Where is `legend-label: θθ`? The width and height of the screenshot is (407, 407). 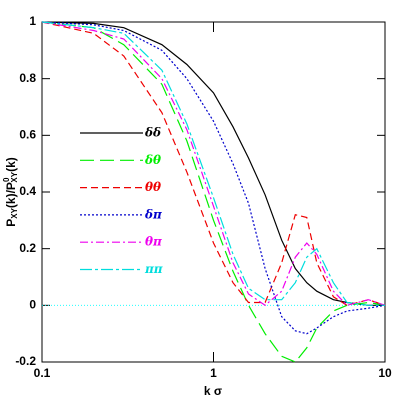 legend-label: θθ is located at coordinates (153, 187).